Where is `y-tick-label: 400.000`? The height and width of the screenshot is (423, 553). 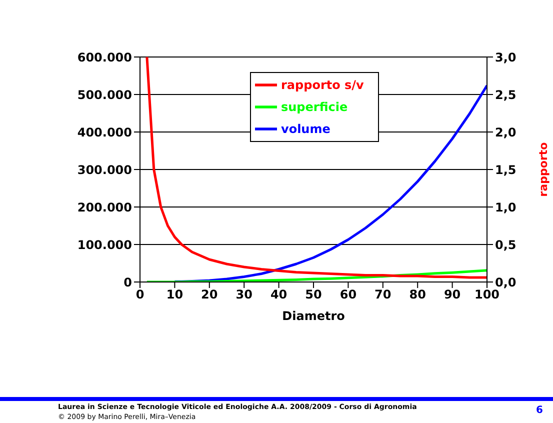 y-tick-label: 400.000 is located at coordinates (104, 132).